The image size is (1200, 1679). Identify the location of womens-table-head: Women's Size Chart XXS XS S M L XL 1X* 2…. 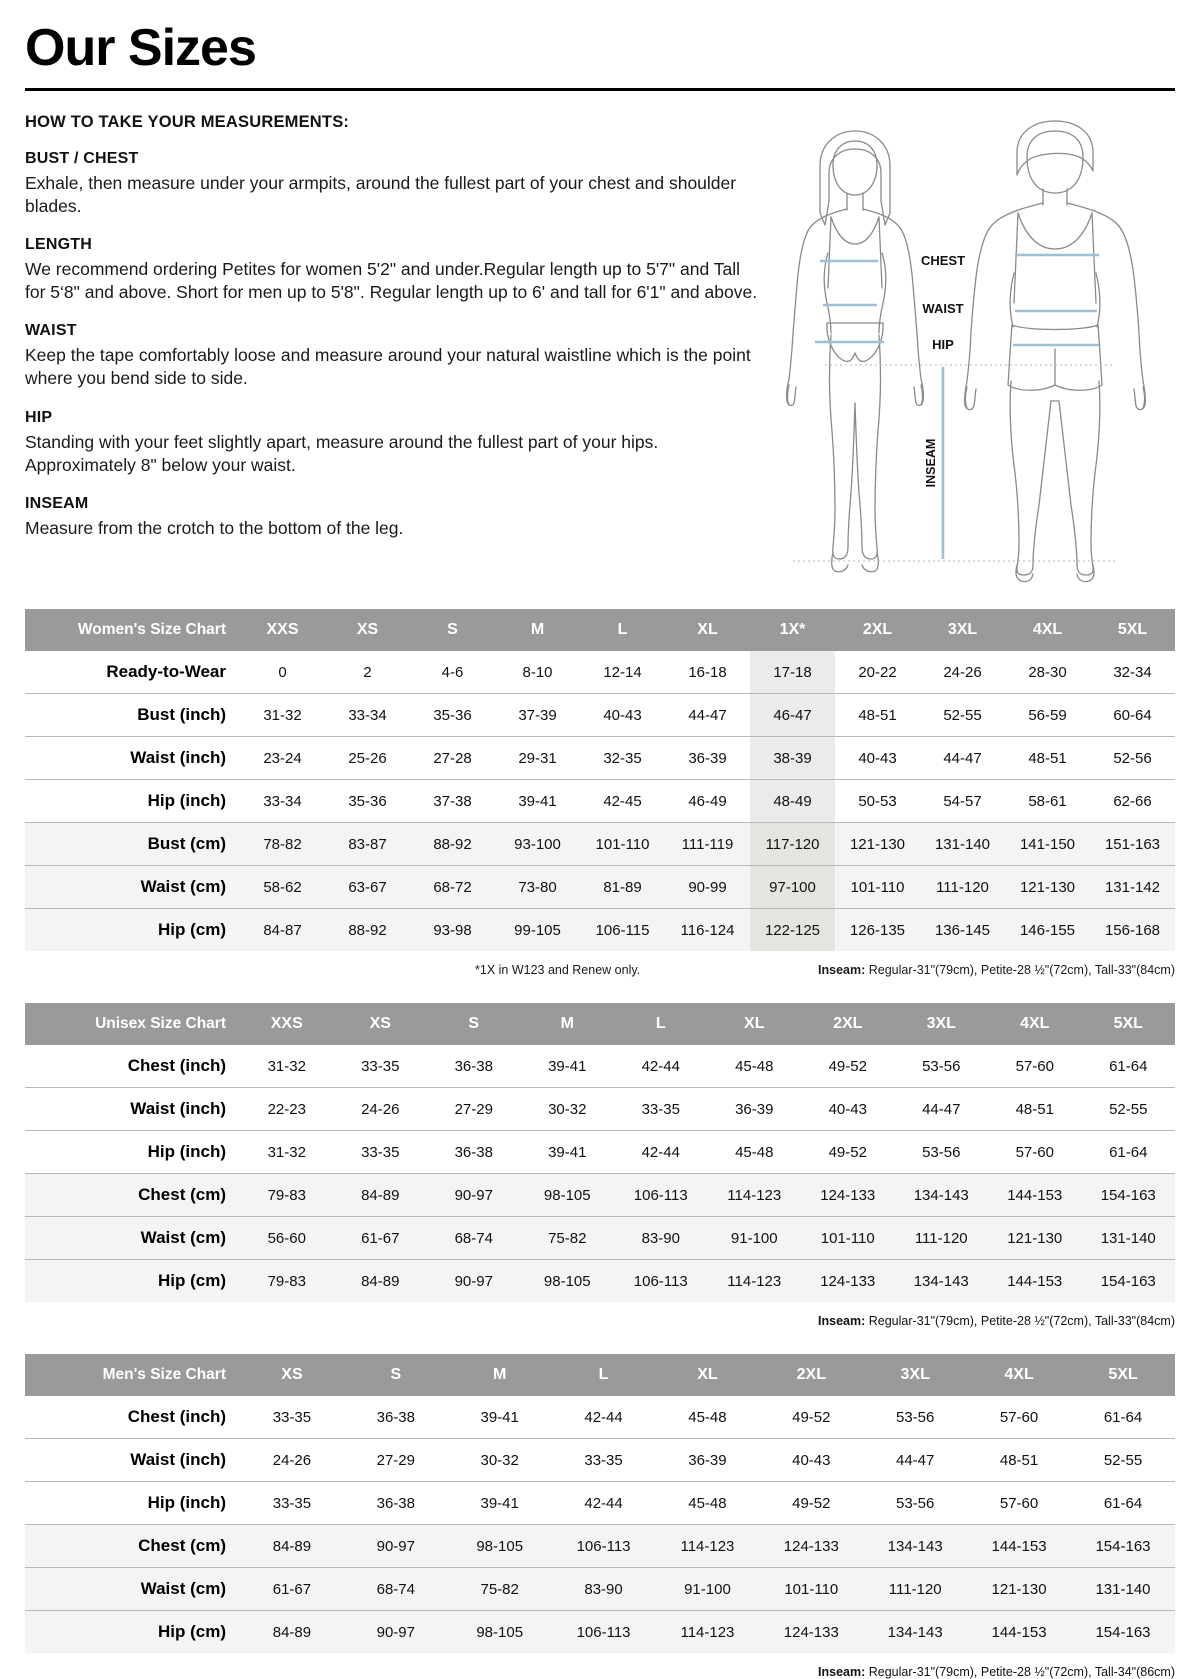
(600, 630).